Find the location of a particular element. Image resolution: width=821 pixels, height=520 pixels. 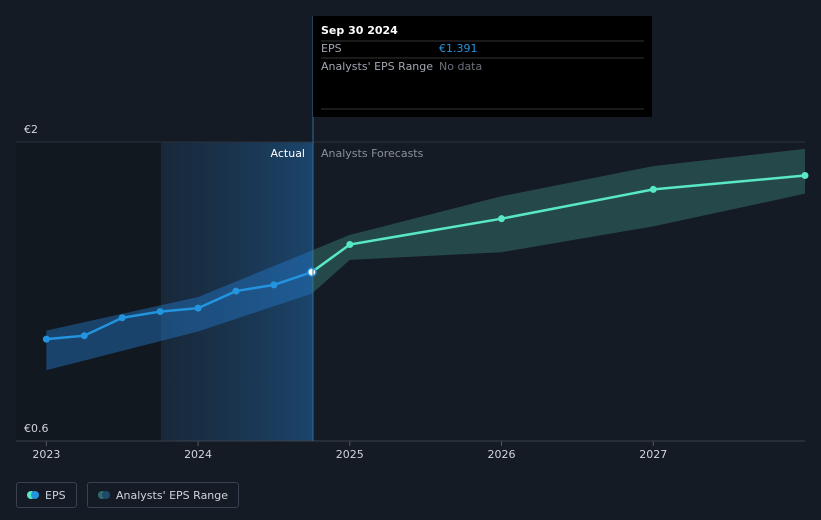

legend-item: Analysts' EPS Range is located at coordinates (163, 495).